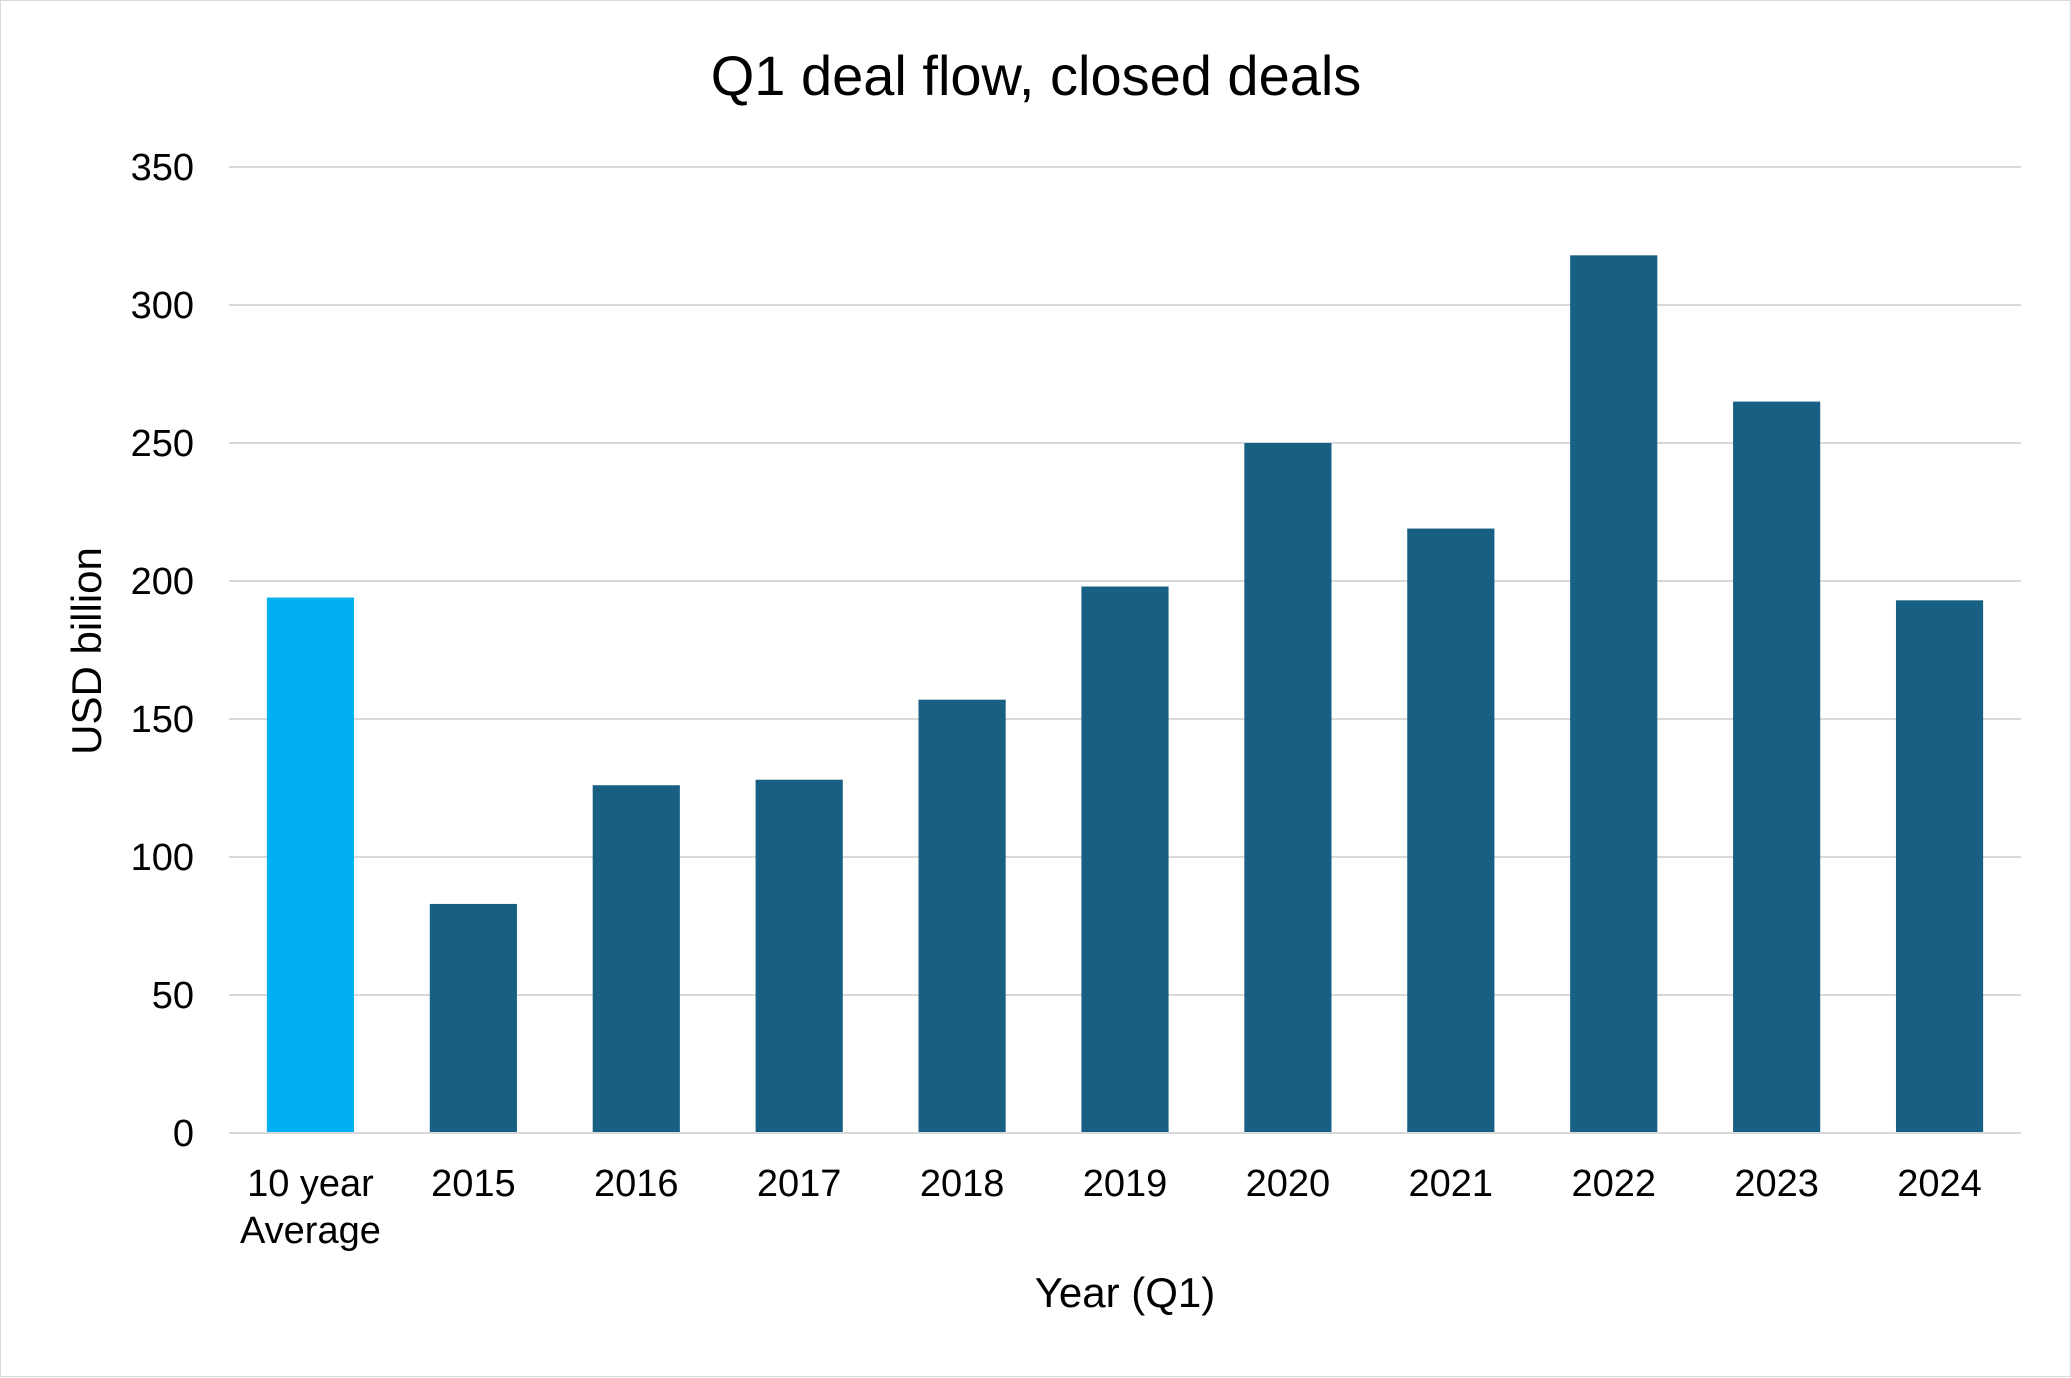  I want to click on x-tick-label-line: 2015, so click(473, 1184).